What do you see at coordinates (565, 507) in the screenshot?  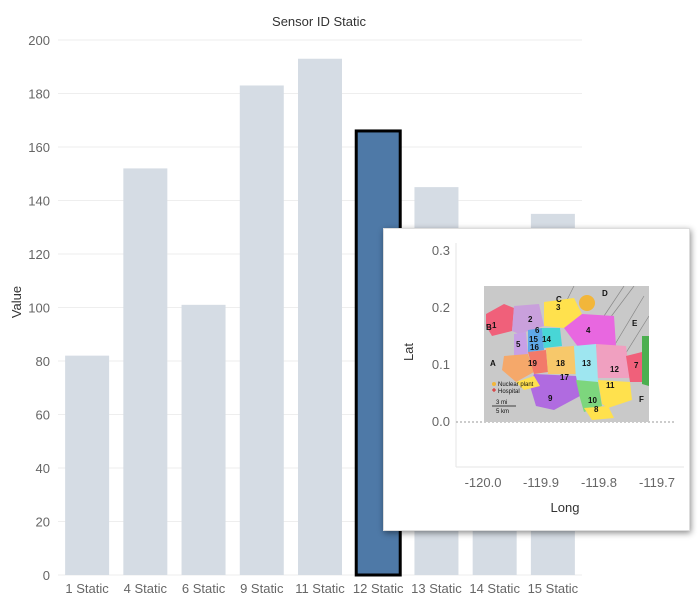 I see `tooltip-x-label: Long` at bounding box center [565, 507].